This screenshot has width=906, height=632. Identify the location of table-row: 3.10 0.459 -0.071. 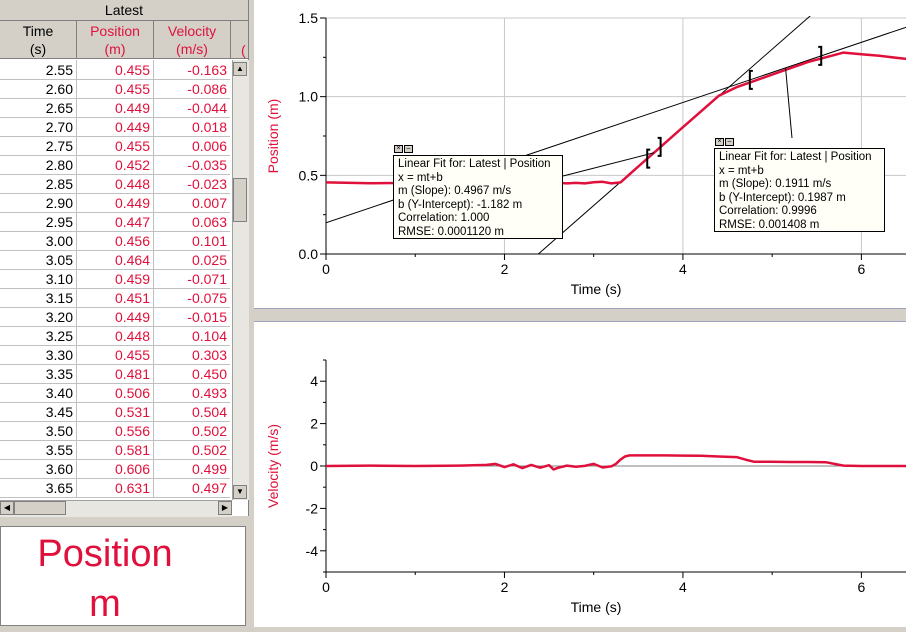
(115, 279).